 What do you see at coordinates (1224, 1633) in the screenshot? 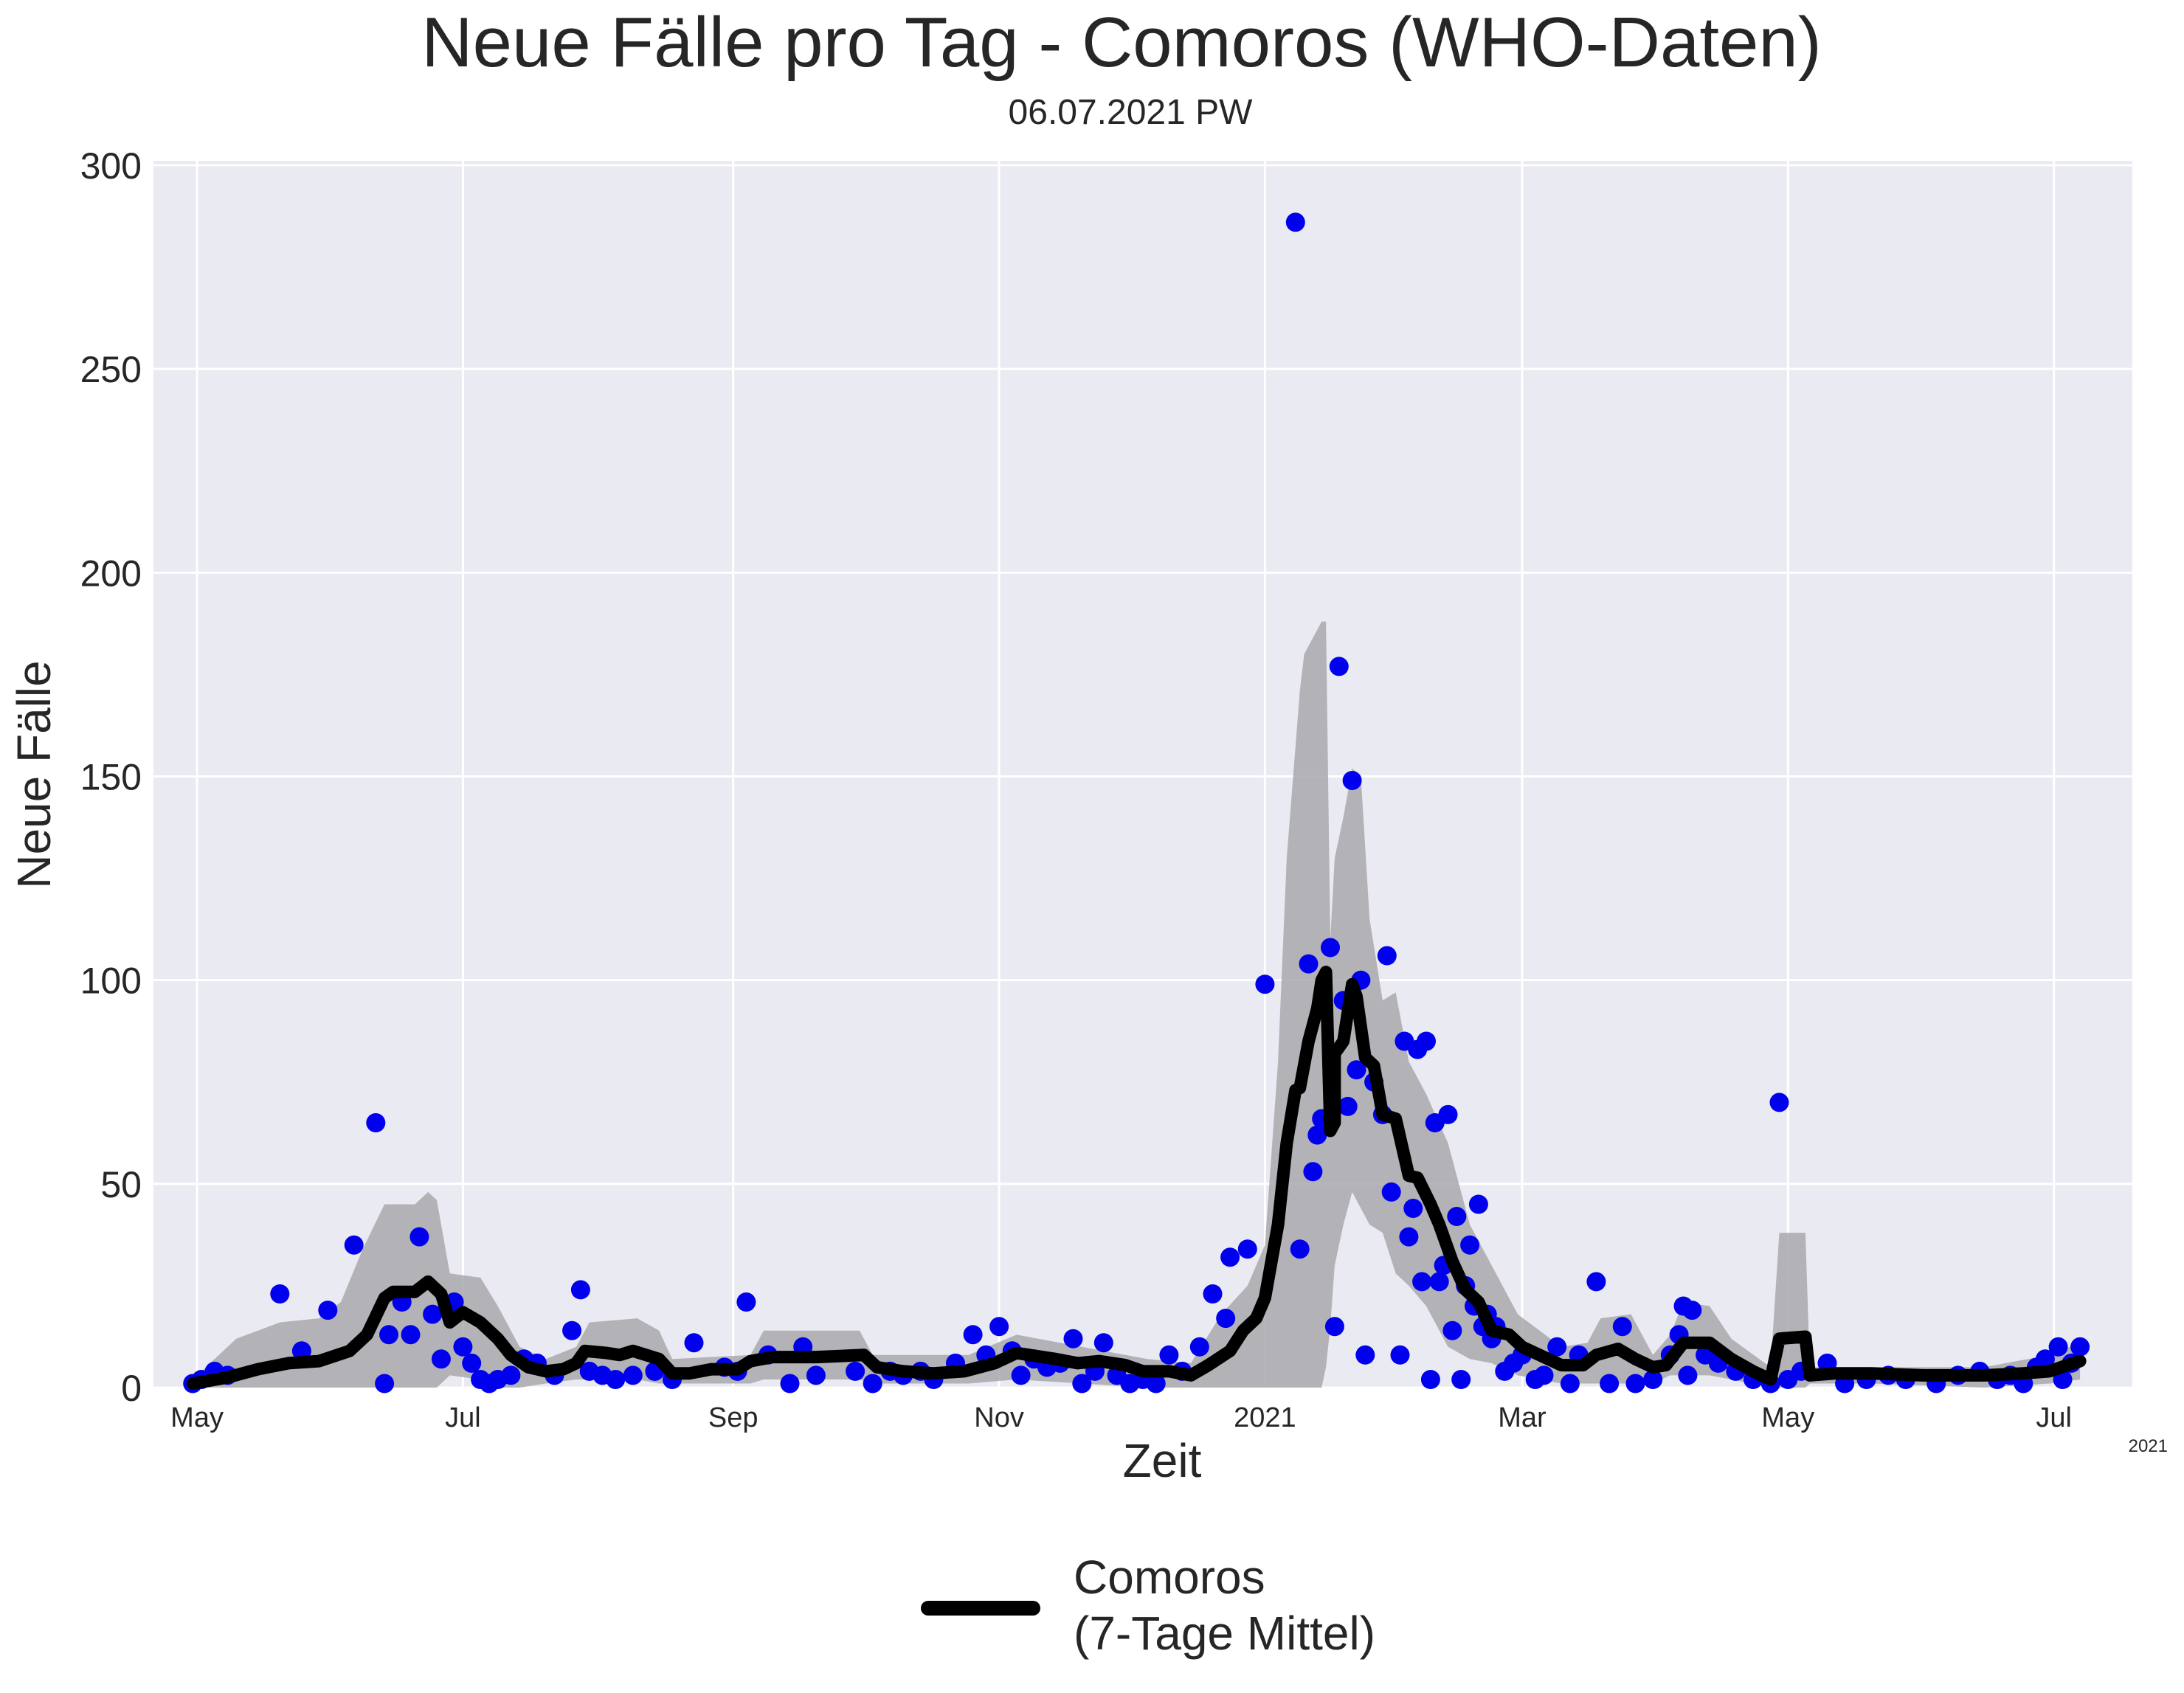
I see `legend-label-line-2: (7-Tage Mittel)` at bounding box center [1224, 1633].